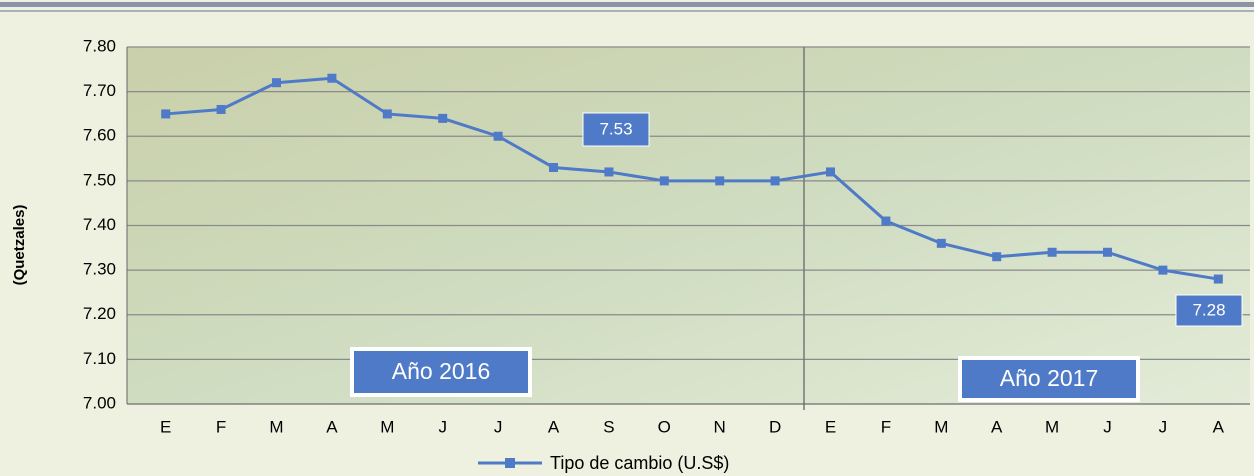 This screenshot has height=476, width=1254. Describe the element at coordinates (720, 426) in the screenshot. I see `x-tick-label: N` at that location.